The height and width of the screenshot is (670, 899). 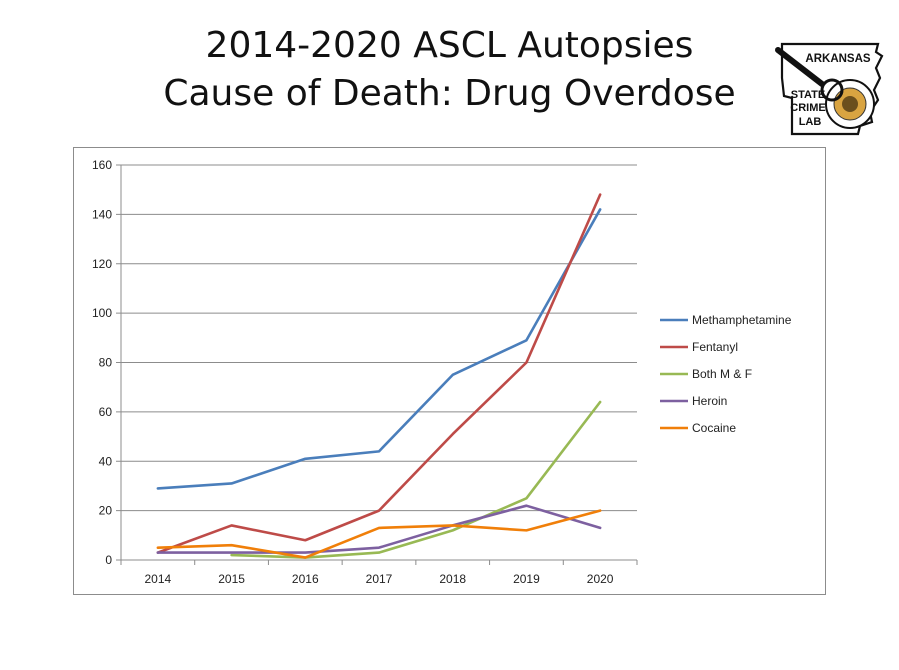 I want to click on series-line-cocaine, so click(x=379, y=534).